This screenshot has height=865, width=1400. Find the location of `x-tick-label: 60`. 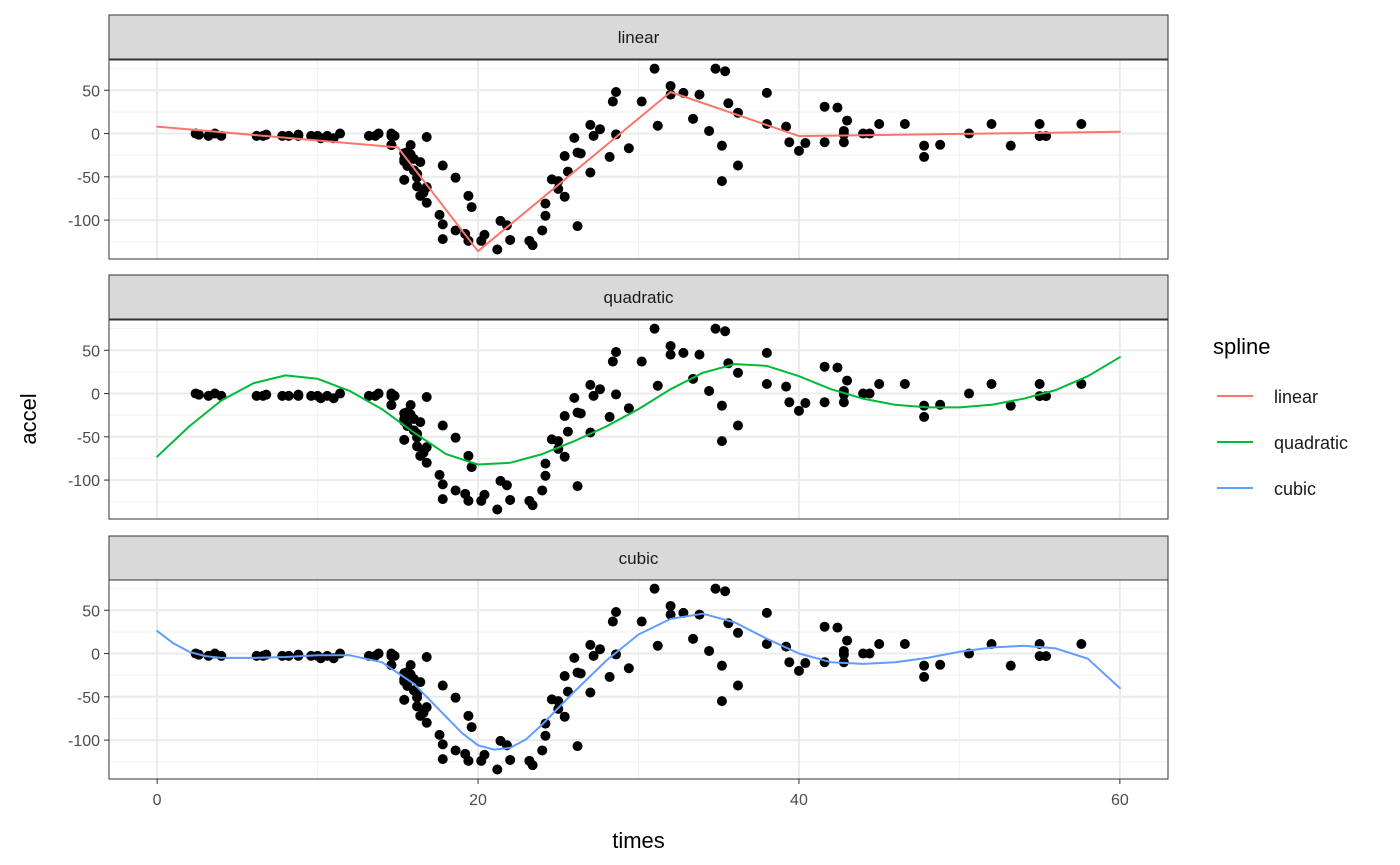

x-tick-label: 60 is located at coordinates (1120, 800).